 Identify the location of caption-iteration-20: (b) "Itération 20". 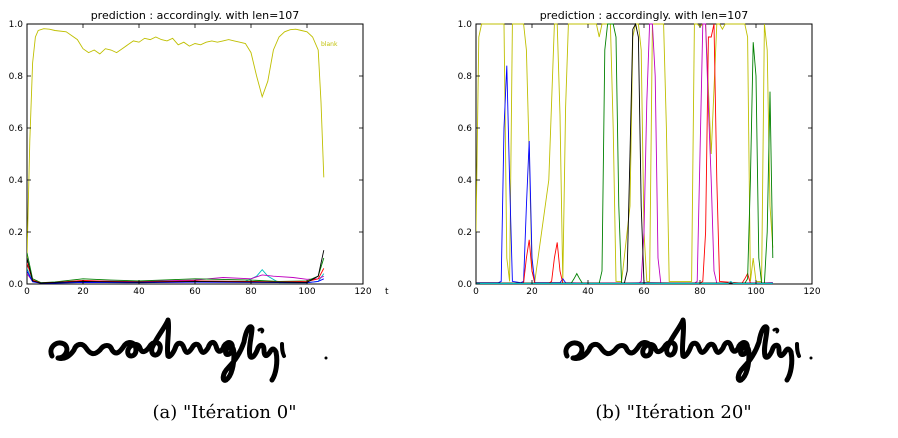
(673, 412).